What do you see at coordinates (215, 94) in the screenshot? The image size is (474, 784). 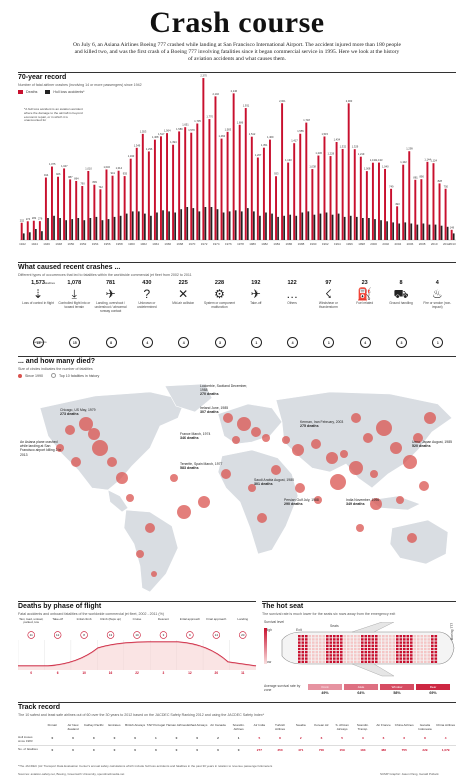 I see `bar-value-label: 2,102` at bounding box center [215, 94].